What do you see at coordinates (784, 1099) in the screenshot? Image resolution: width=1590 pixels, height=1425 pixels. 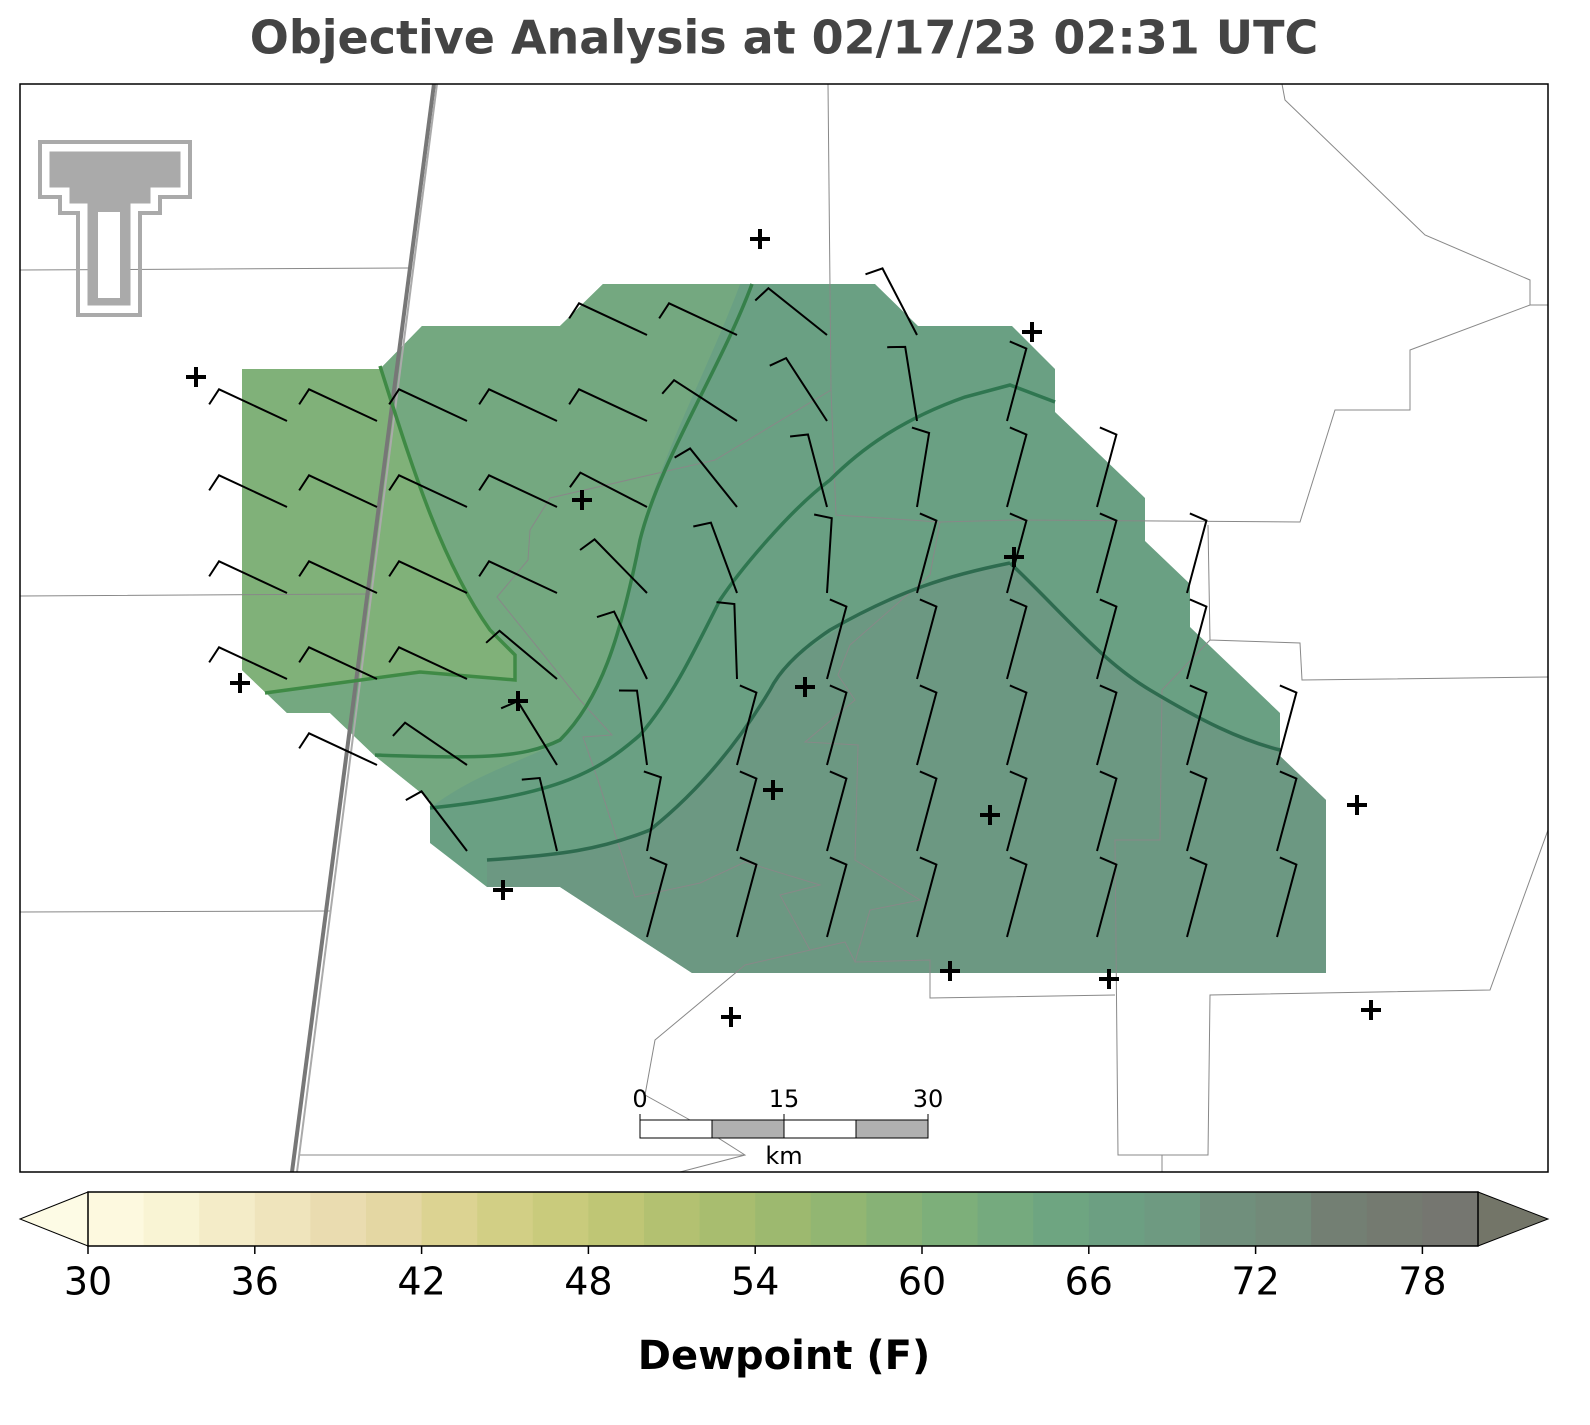 I see `scale-tick-label: 15` at bounding box center [784, 1099].